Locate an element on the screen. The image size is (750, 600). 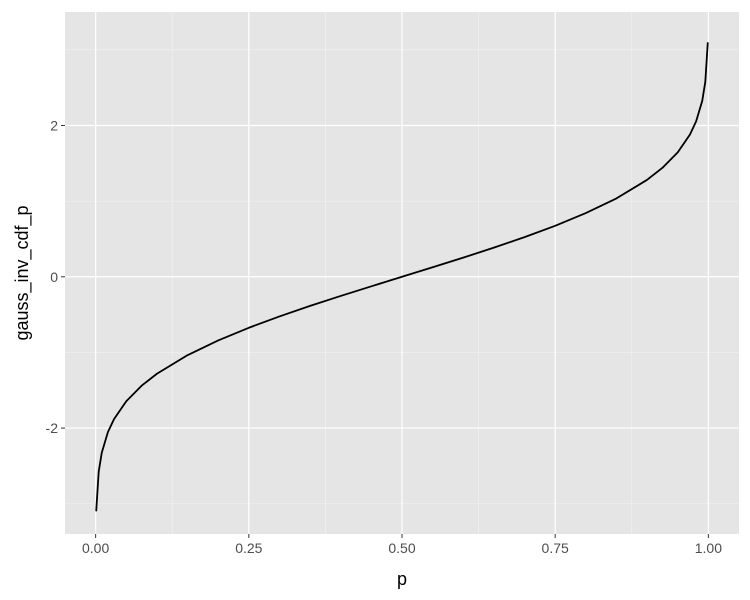
x-tick-label: 0.25 is located at coordinates (248, 548).